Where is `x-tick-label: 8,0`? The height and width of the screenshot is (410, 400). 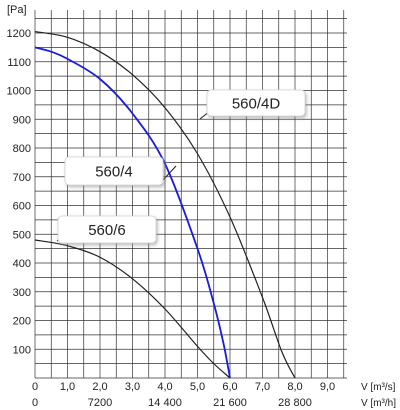
x-tick-label: 8,0 is located at coordinates (294, 387).